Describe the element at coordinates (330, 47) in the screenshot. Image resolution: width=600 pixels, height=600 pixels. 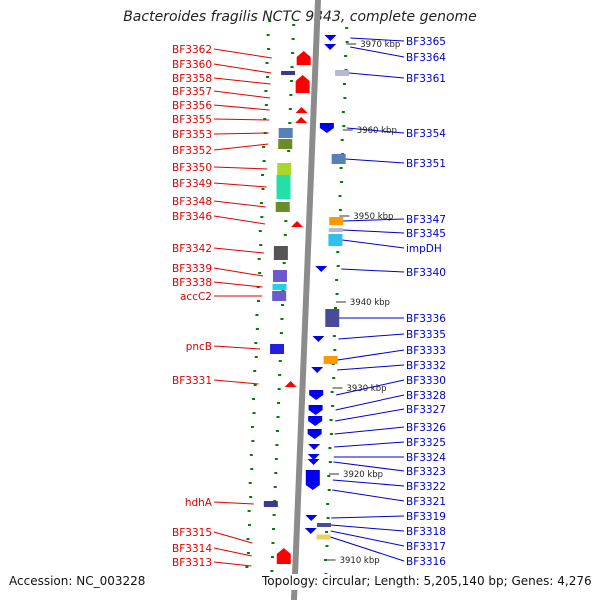
I see `gene-glyph-BF3364` at that location.